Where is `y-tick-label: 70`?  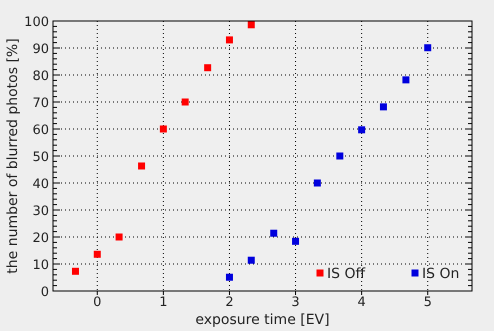 y-tick-label: 70 is located at coordinates (40, 103).